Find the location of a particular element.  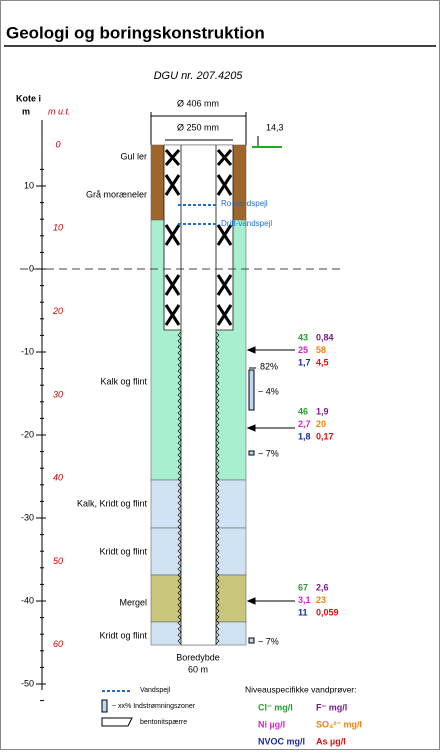

sample-value: 23 is located at coordinates (321, 600).